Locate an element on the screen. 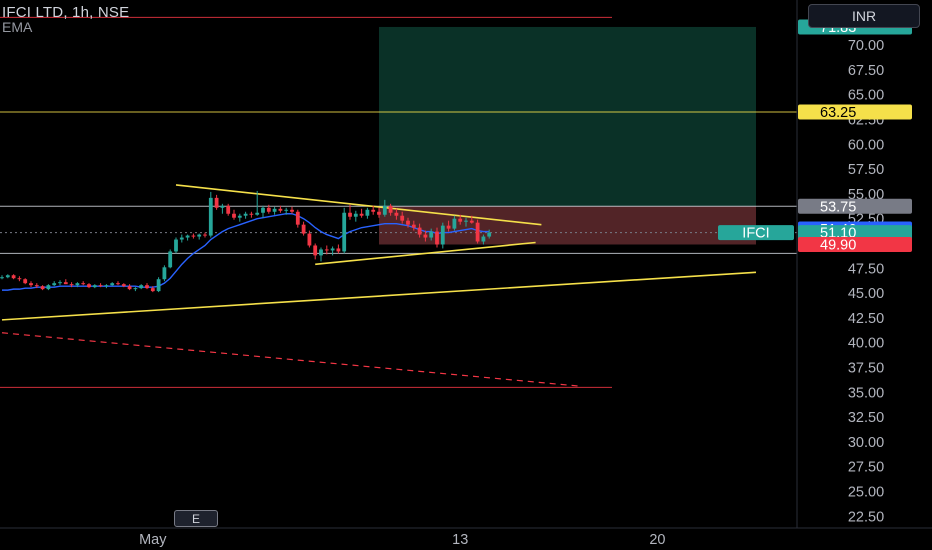 The height and width of the screenshot is (550, 932). chart-title: IFCI LTD, 1h, NSE is located at coordinates (66, 12).